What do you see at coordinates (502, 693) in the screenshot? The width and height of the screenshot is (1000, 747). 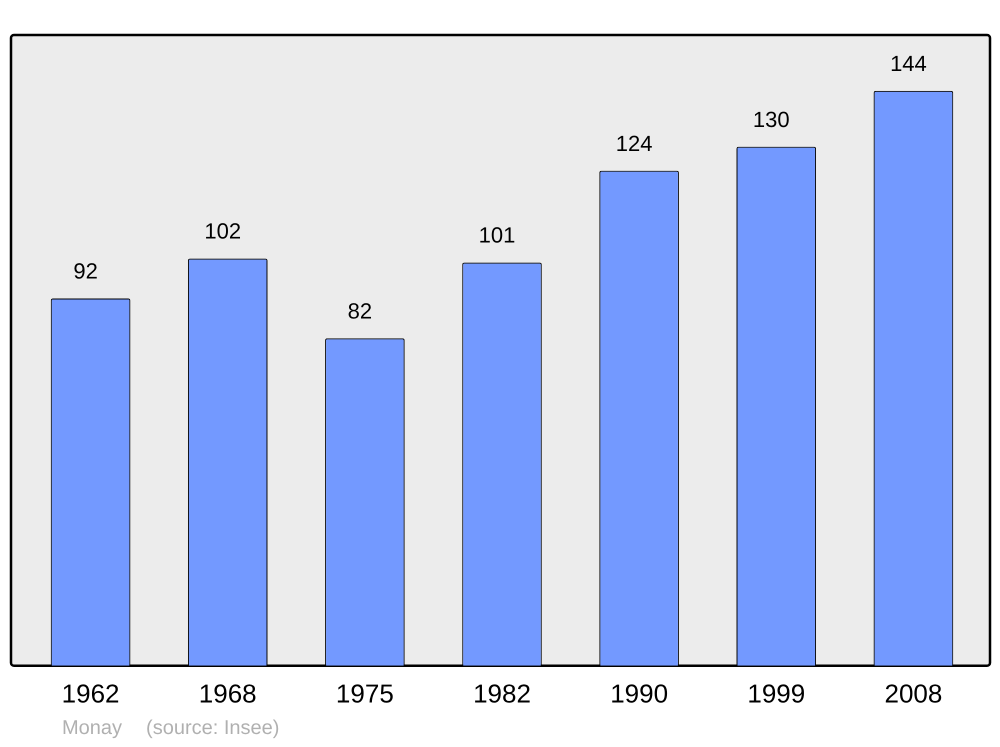 I see `x-tick-label: 1982` at bounding box center [502, 693].